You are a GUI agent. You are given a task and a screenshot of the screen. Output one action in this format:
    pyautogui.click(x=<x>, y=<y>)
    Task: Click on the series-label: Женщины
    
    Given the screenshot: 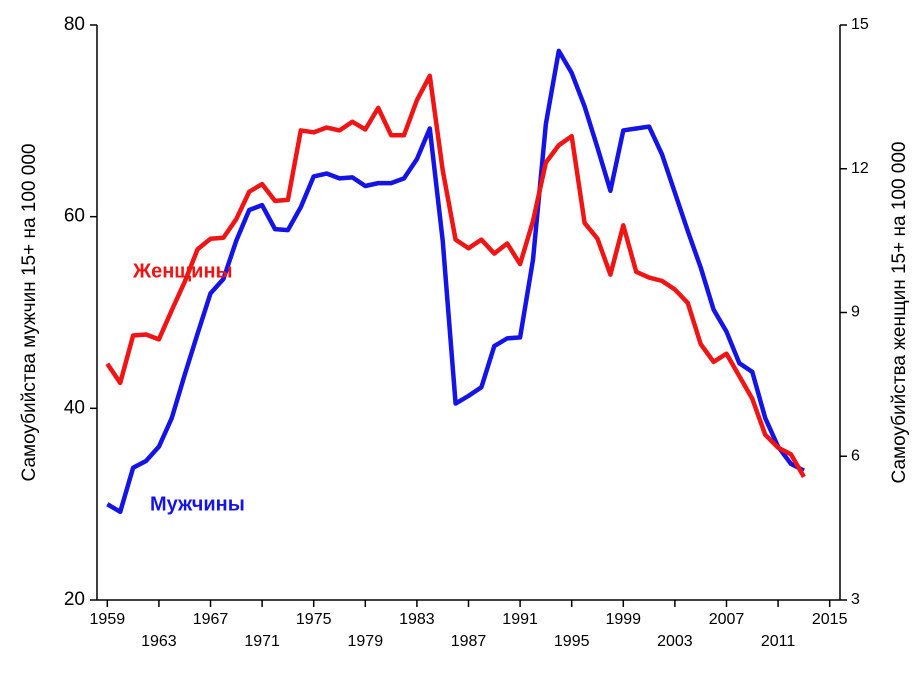 What is the action you would take?
    pyautogui.click(x=182, y=272)
    